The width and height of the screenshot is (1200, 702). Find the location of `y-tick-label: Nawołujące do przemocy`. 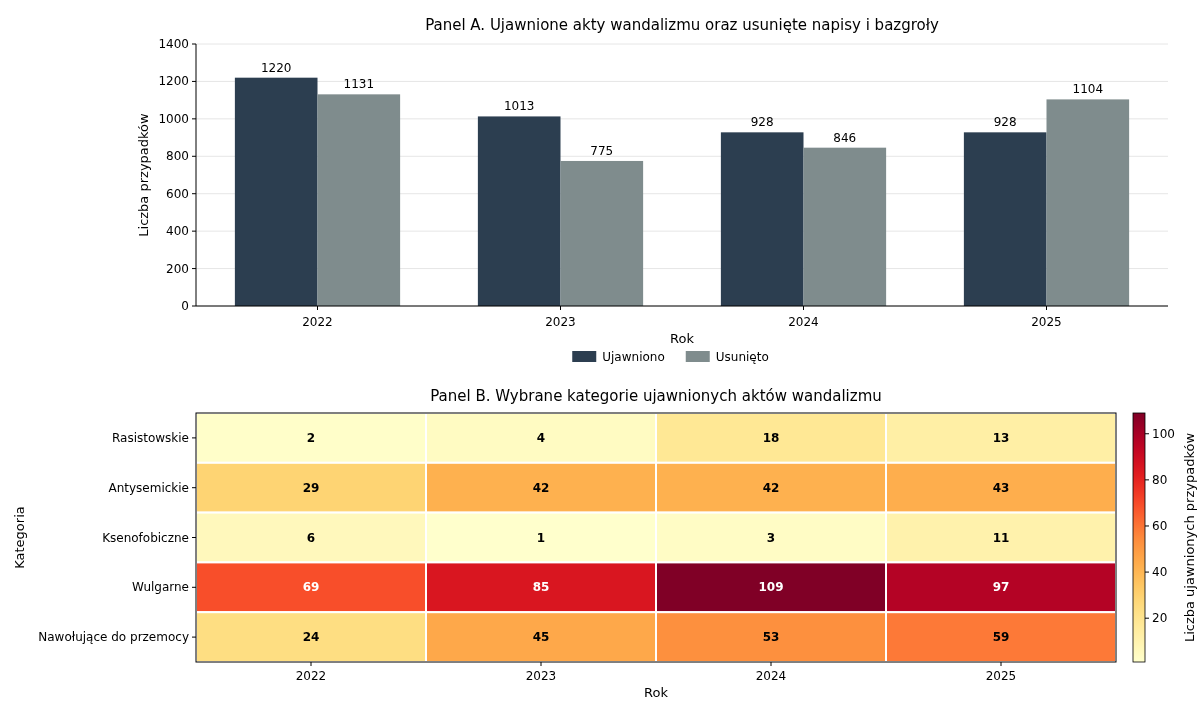

y-tick-label: Nawołujące do przemocy is located at coordinates (113, 637).